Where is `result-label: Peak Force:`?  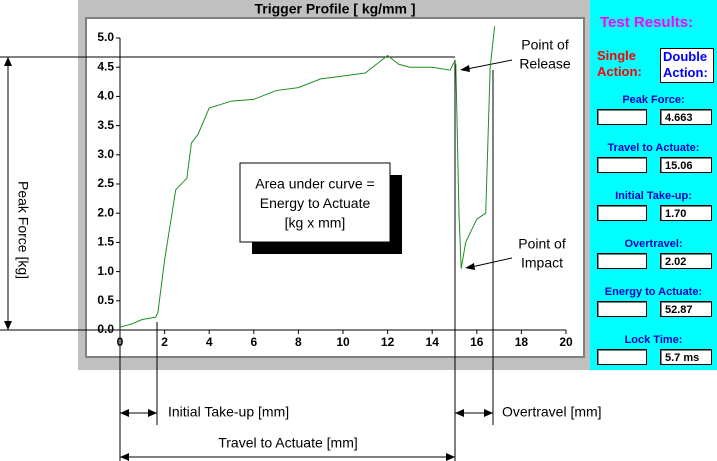 result-label: Peak Force: is located at coordinates (653, 100).